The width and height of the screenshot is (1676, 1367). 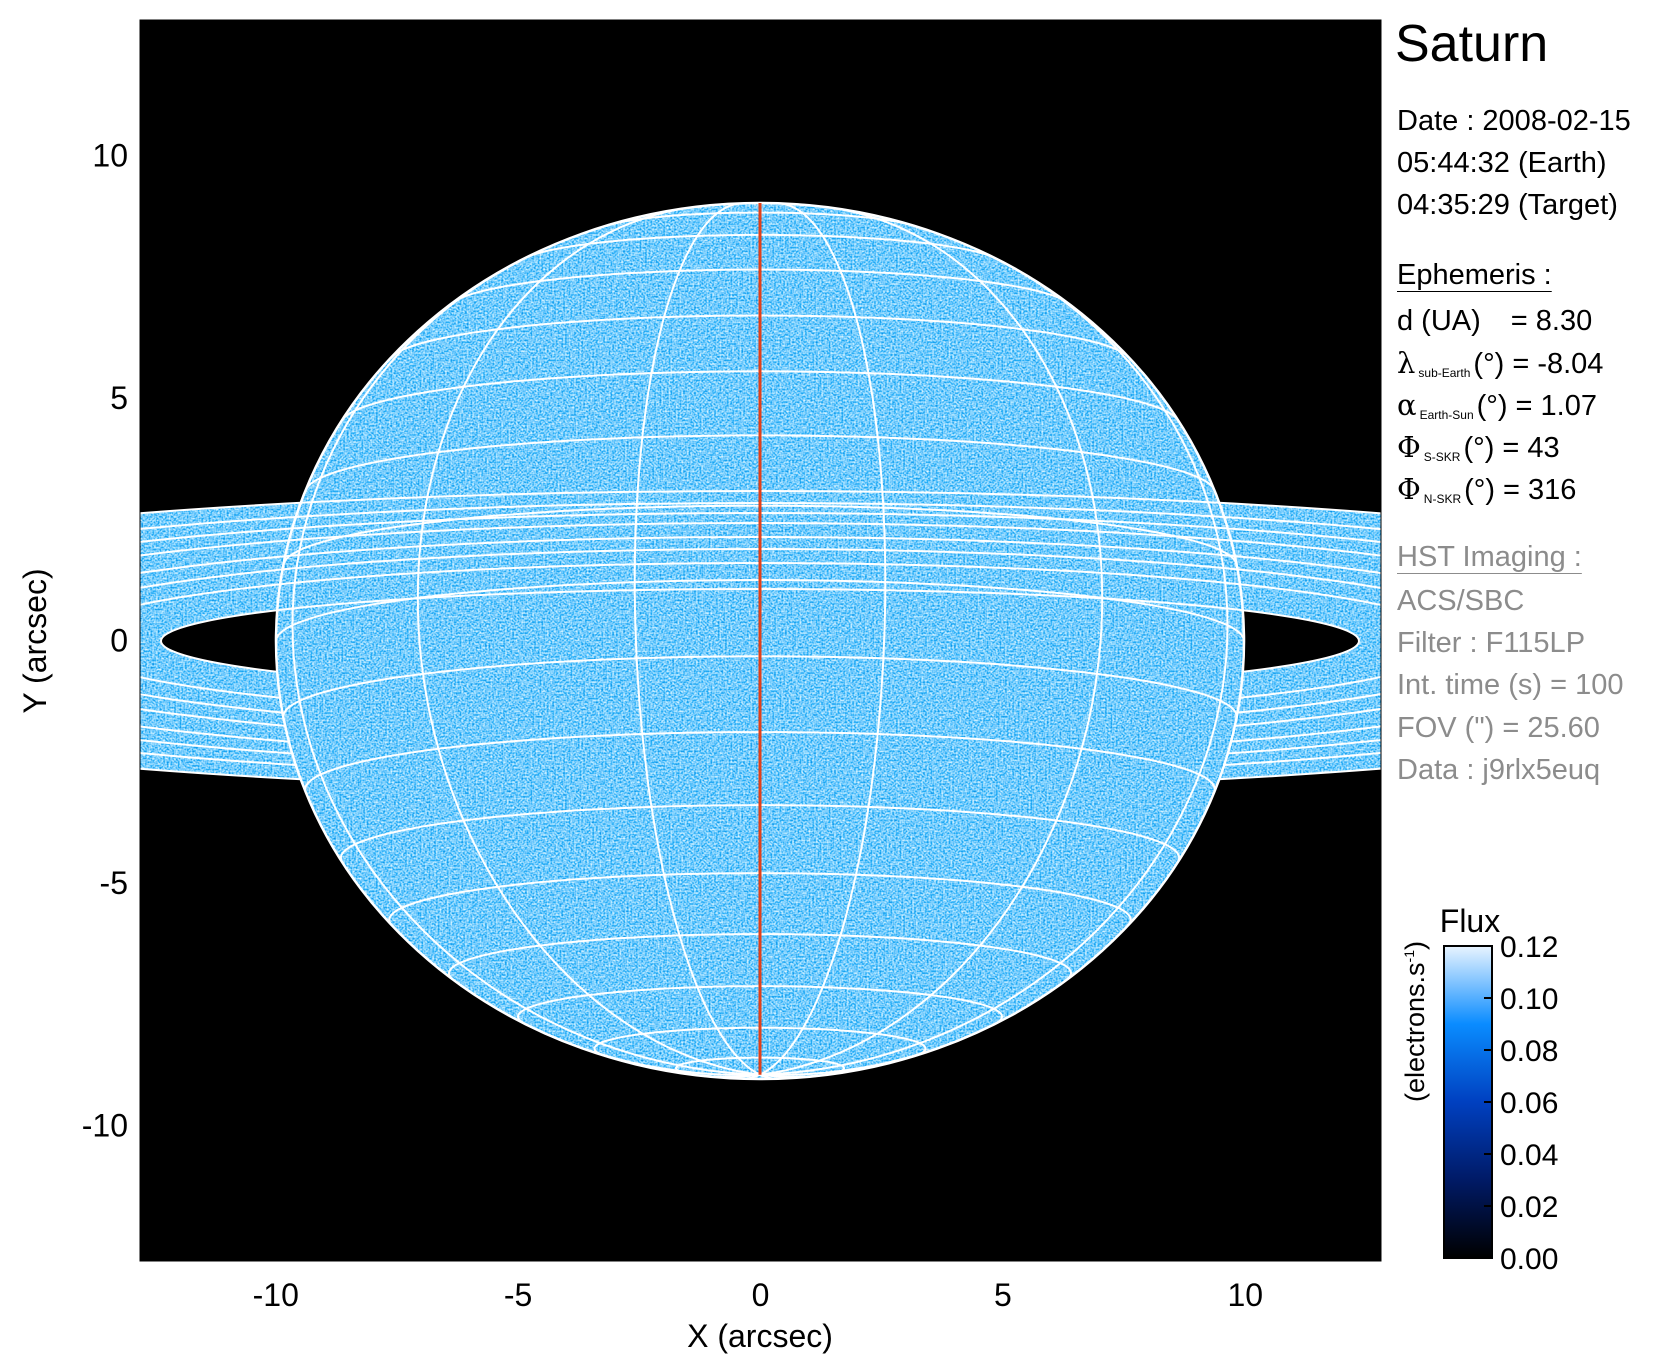 What do you see at coordinates (518, 1295) in the screenshot?
I see `x-tick-label: -5` at bounding box center [518, 1295].